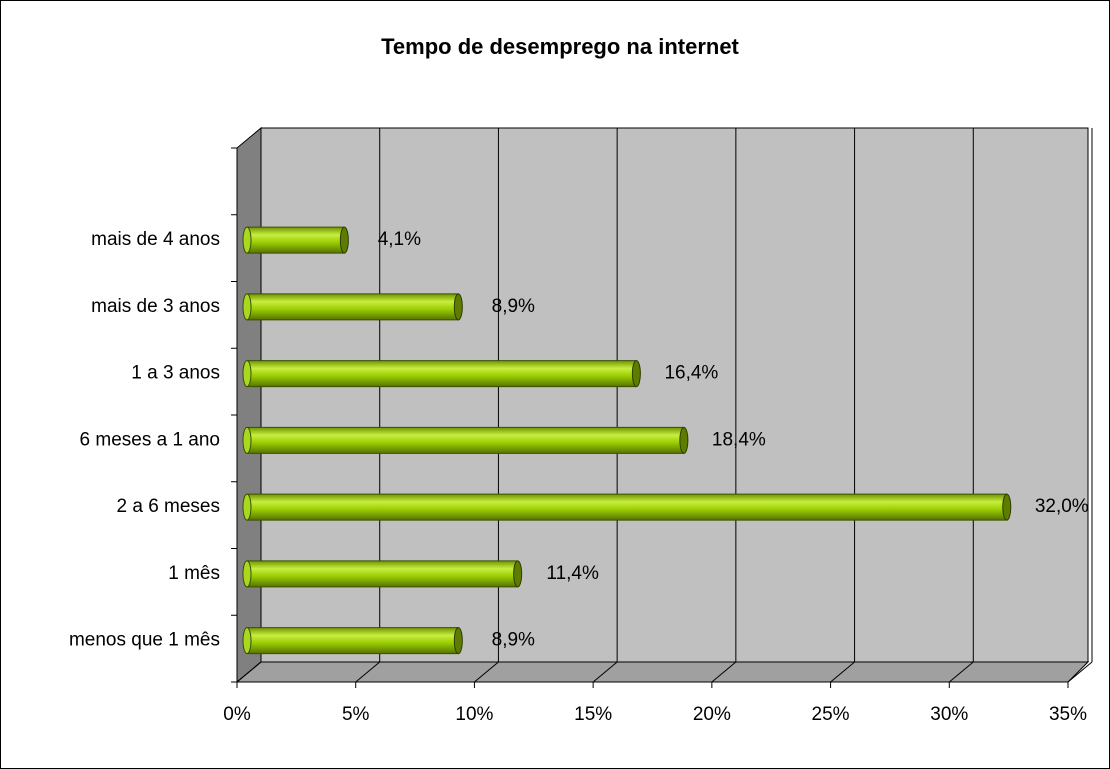 The image size is (1110, 769). I want to click on y-tick-label: mais de 4 anos, so click(155, 239).